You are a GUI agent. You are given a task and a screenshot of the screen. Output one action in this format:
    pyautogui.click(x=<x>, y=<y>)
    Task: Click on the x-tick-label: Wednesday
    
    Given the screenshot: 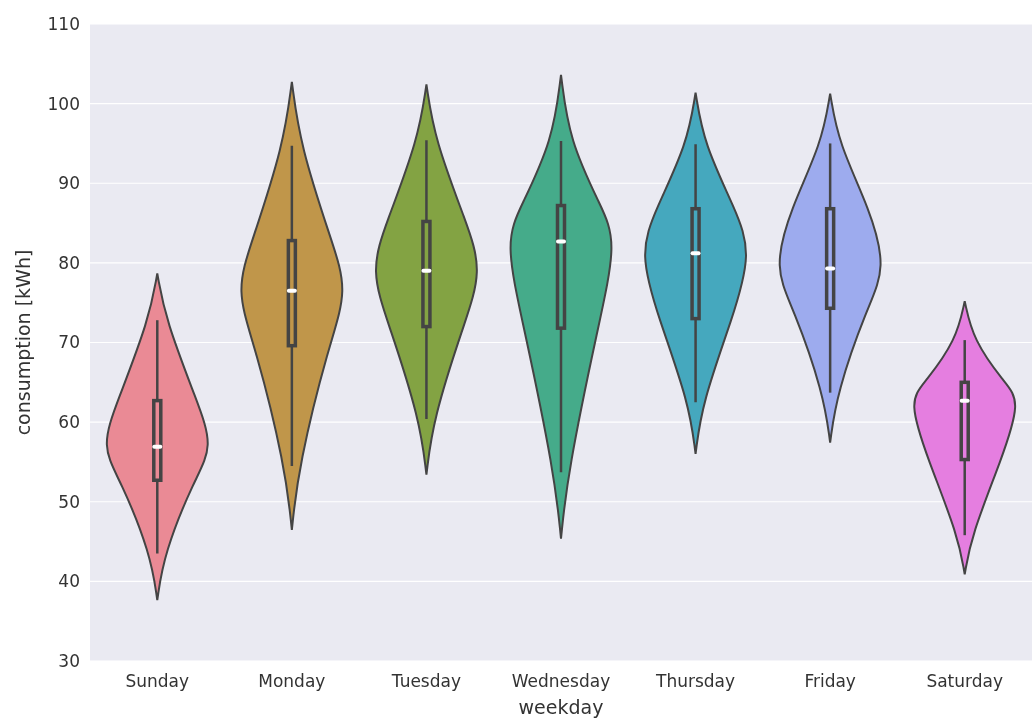 What is the action you would take?
    pyautogui.click(x=561, y=681)
    